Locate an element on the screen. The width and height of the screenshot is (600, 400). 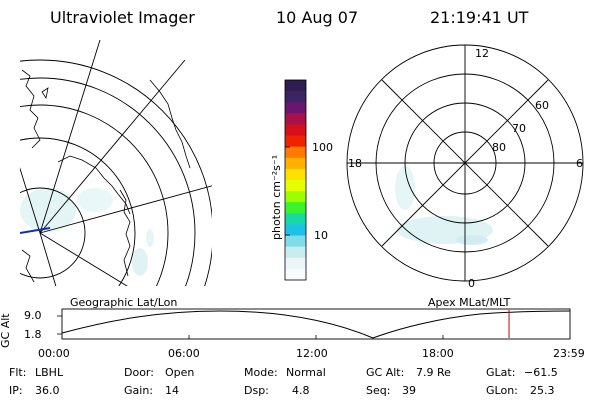
status-glon-label: GLon: is located at coordinates (502, 390).